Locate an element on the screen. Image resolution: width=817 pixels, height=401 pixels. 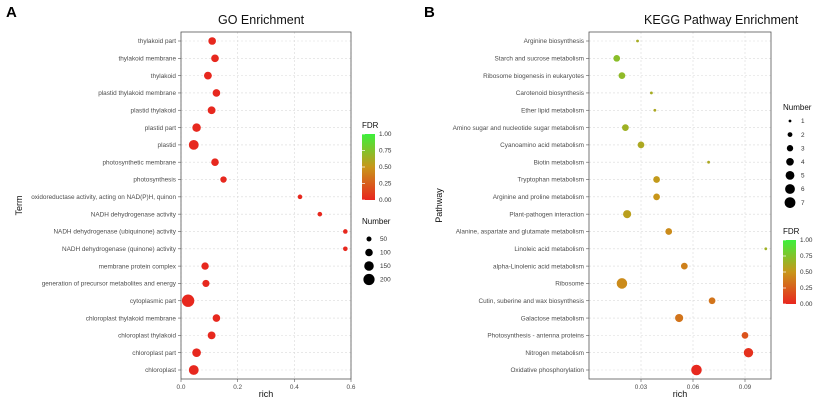
size-legend-label: 50 is located at coordinates (384, 239).